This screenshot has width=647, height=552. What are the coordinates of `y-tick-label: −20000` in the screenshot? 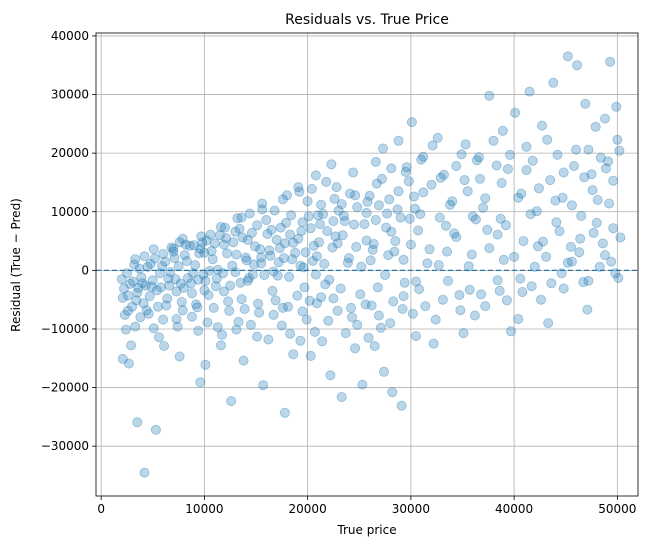 It's located at (65, 388).